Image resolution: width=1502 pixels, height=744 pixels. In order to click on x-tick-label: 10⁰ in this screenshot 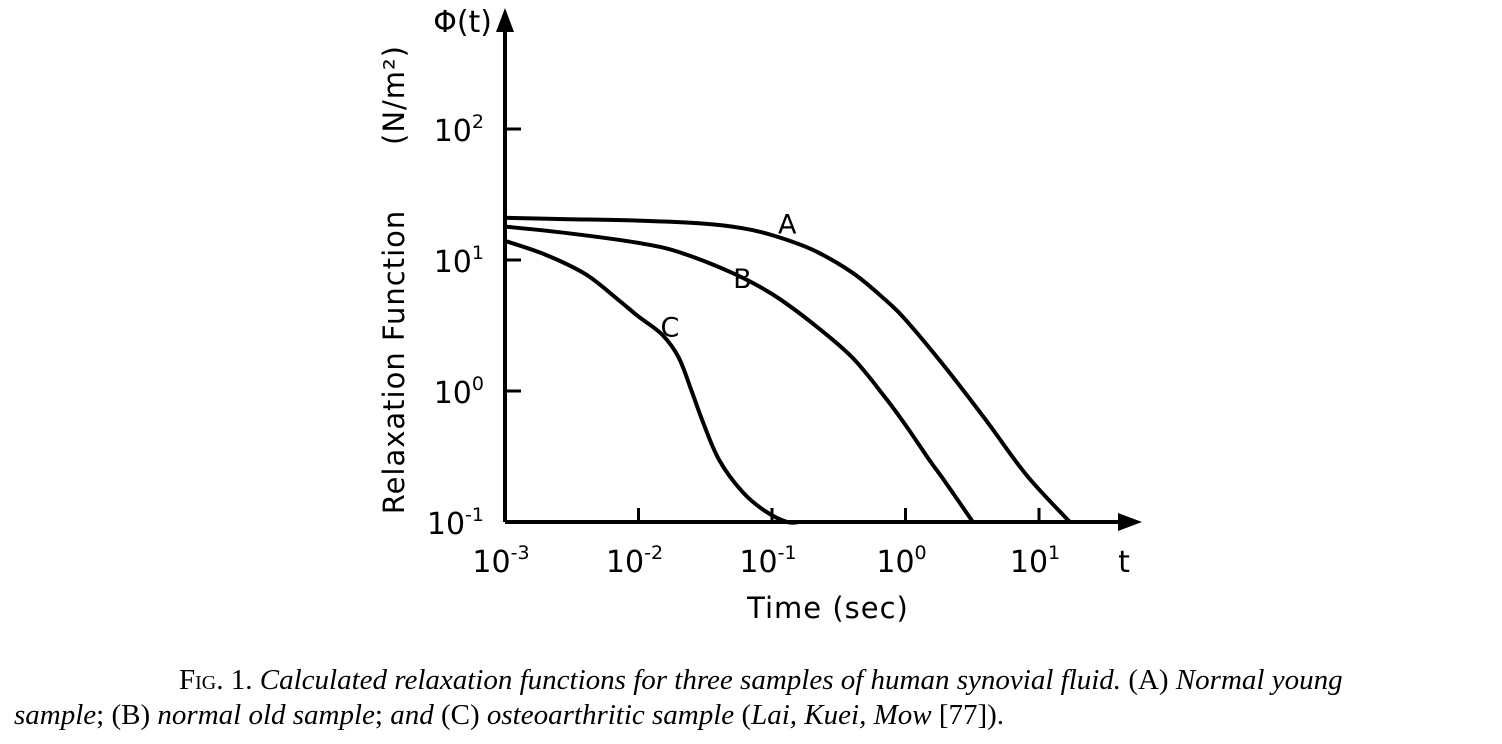, I will do `click(901, 561)`.